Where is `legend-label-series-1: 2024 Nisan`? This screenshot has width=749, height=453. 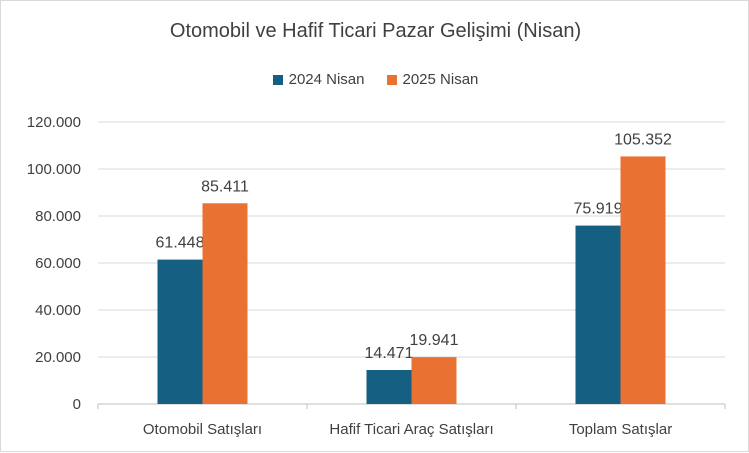 legend-label-series-1: 2024 Nisan is located at coordinates (326, 79).